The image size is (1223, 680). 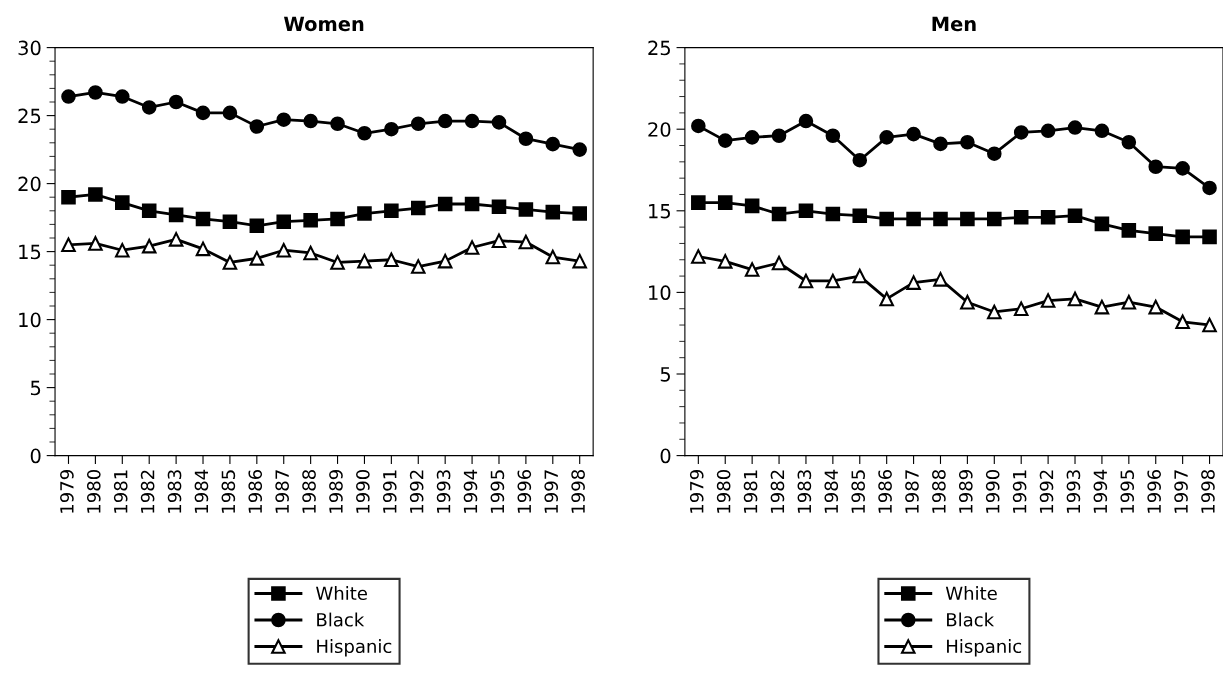 I want to click on x-tick-label: 1997, so click(x=1181, y=491).